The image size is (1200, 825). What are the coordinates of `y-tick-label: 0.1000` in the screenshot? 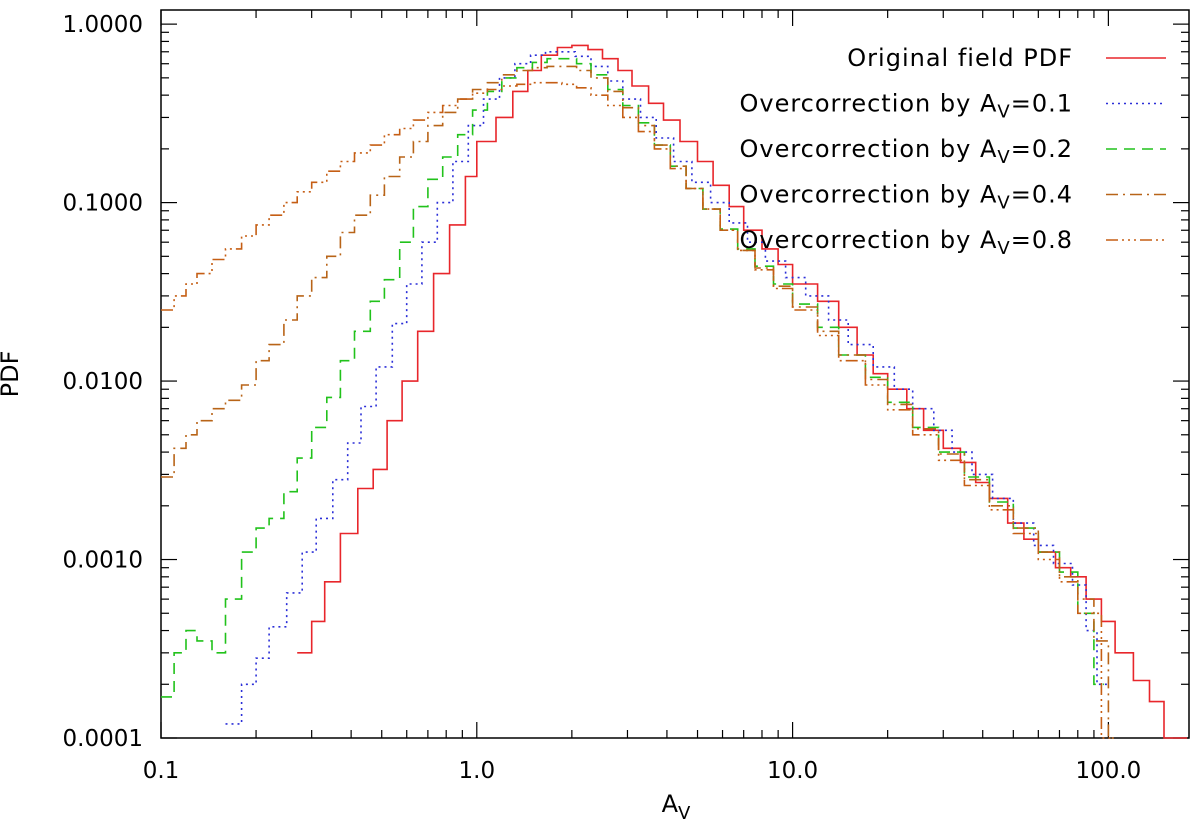 It's located at (103, 204).